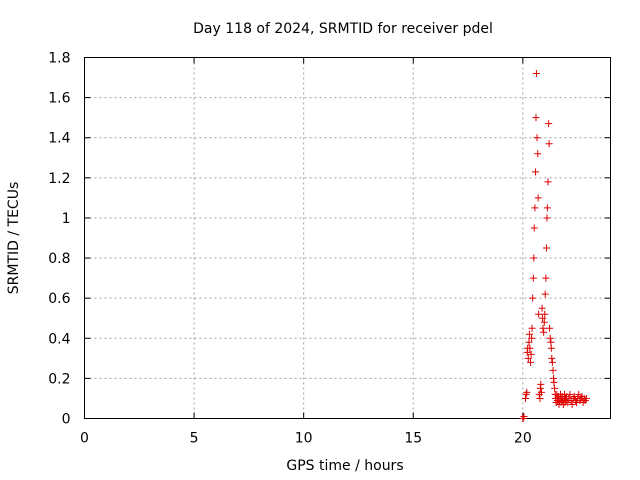 Image resolution: width=640 pixels, height=480 pixels. What do you see at coordinates (14, 238) in the screenshot?
I see `y-axis-label: SRMTID / TECUs` at bounding box center [14, 238].